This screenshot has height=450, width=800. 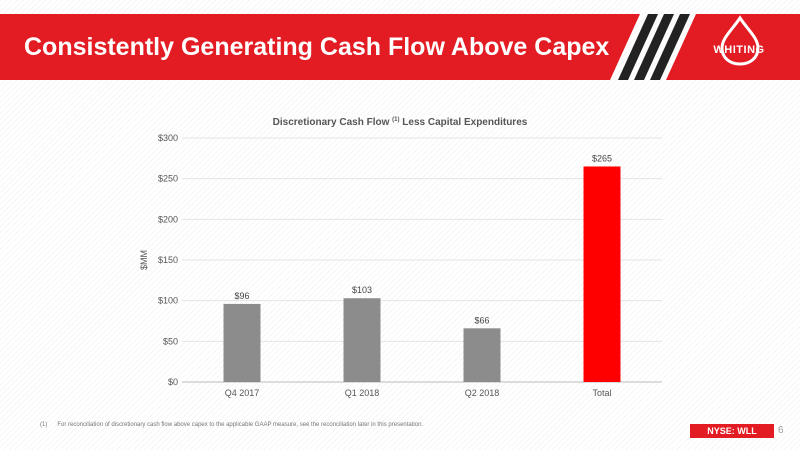 I want to click on bar-total, so click(x=602, y=274).